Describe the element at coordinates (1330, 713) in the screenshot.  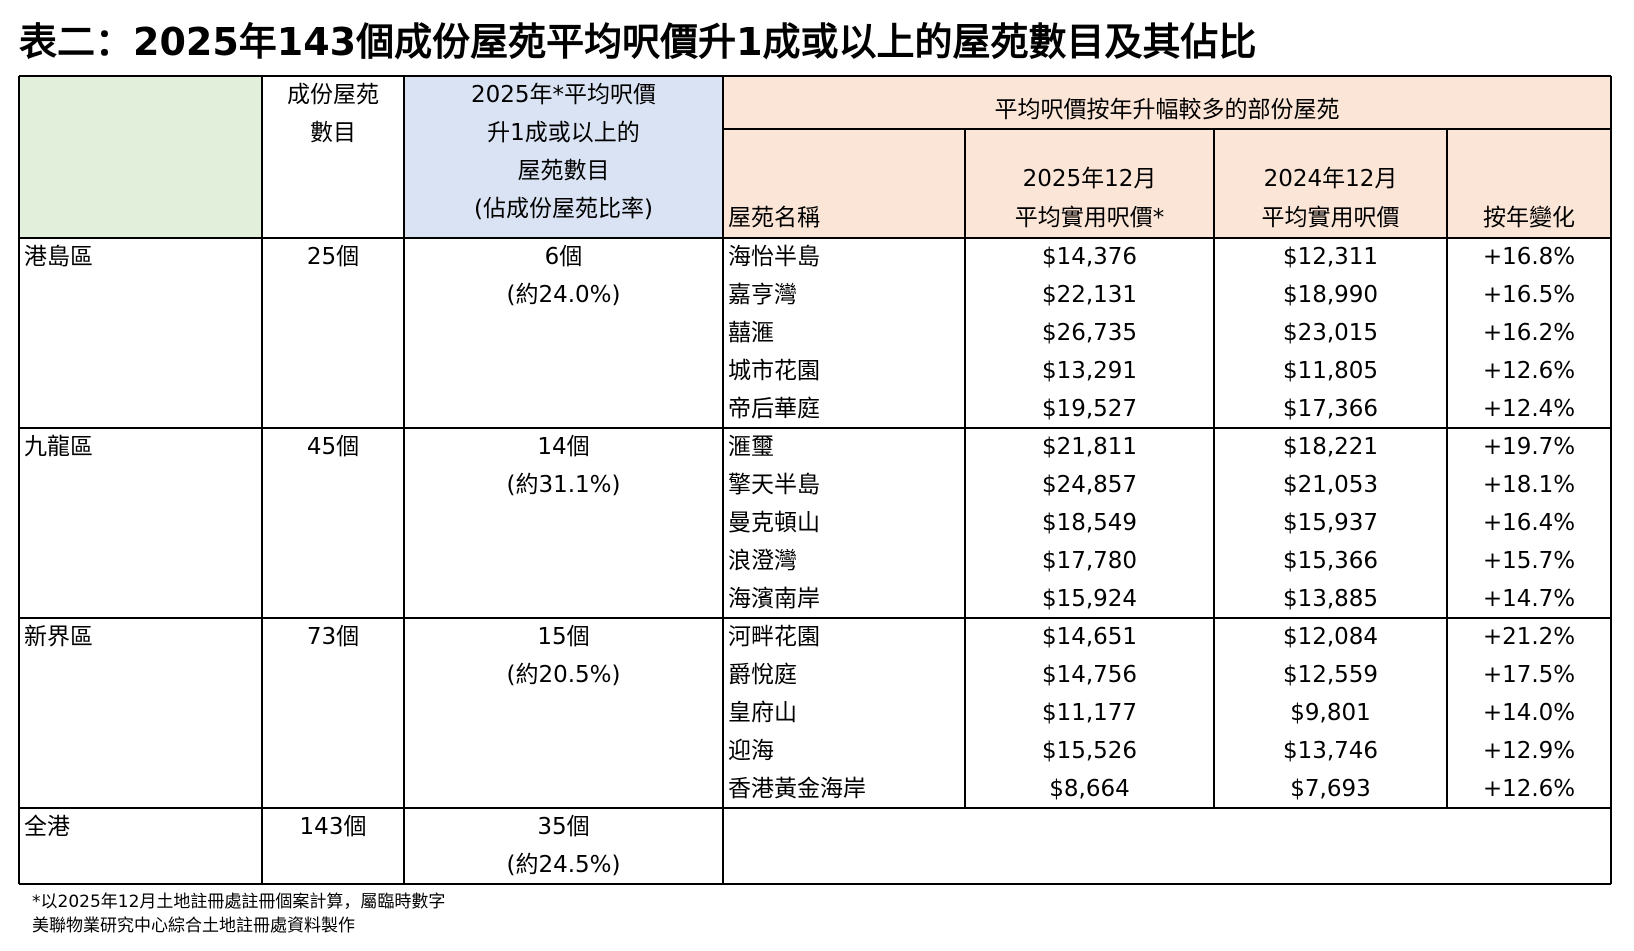
I see `cell: $9,801` at that location.